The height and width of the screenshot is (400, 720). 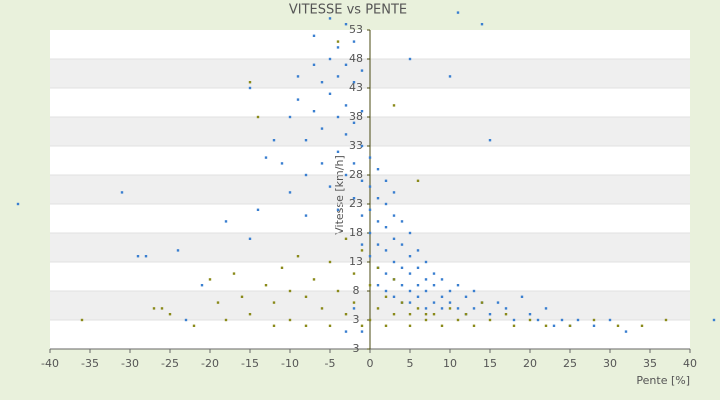 What do you see at coordinates (530, 363) in the screenshot?
I see `x-tick-label: 20` at bounding box center [530, 363].